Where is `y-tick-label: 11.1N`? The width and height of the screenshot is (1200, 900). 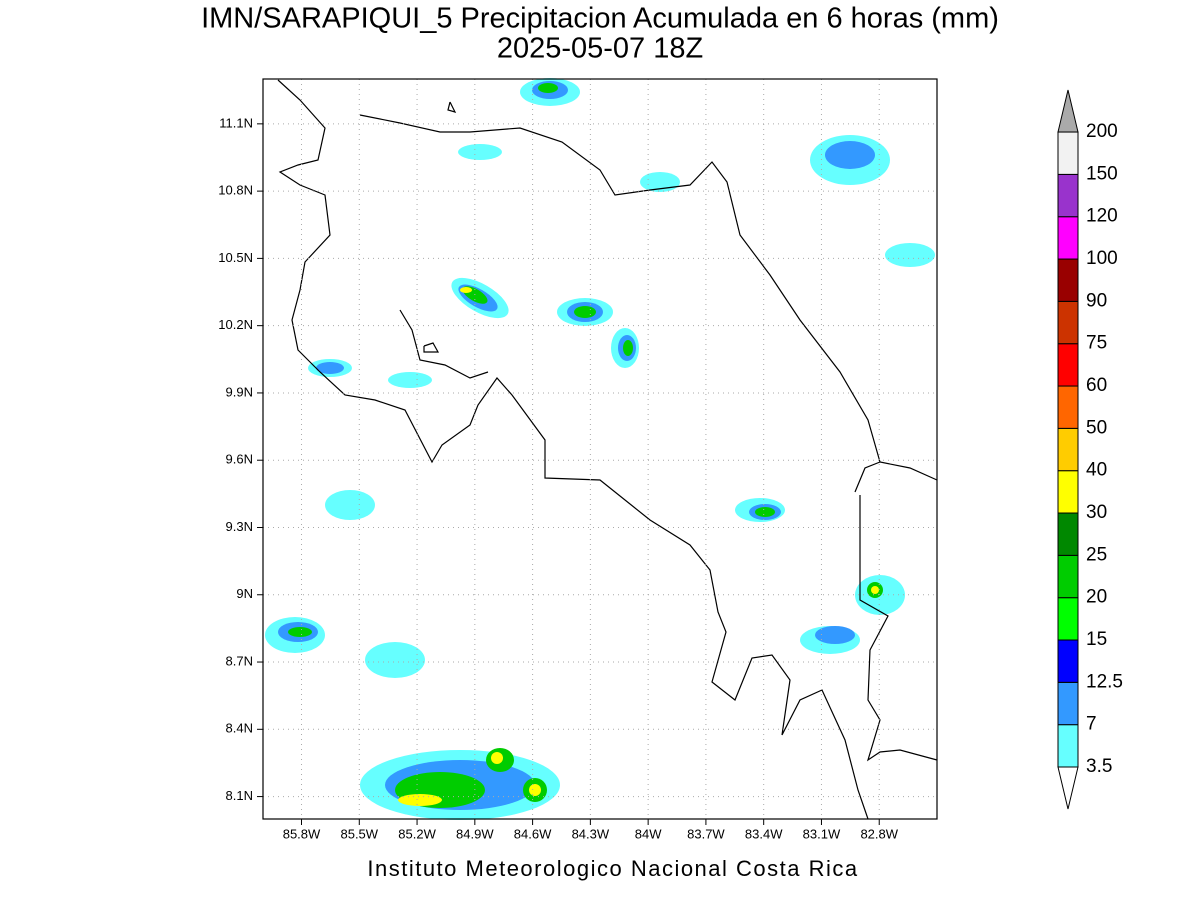
y-tick-label: 11.1N is located at coordinates (236, 122).